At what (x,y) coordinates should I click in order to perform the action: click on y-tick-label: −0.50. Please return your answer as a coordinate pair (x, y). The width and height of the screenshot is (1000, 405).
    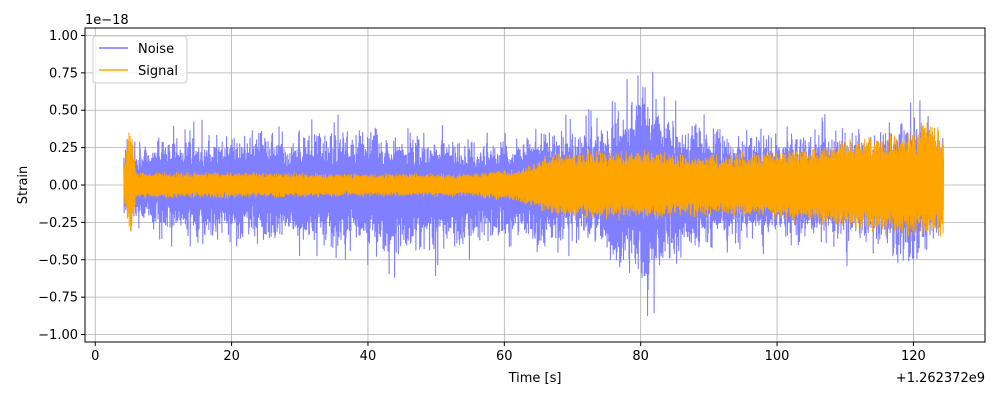
    Looking at the image, I should click on (58, 260).